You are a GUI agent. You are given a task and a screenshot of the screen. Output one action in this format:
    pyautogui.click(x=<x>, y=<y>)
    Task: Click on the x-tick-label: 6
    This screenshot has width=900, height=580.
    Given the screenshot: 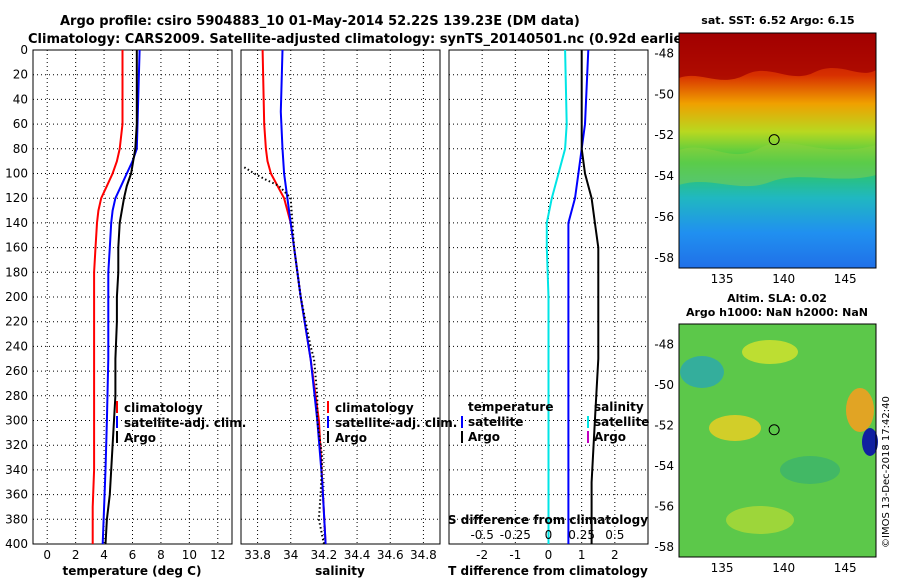 What is the action you would take?
    pyautogui.click(x=133, y=555)
    